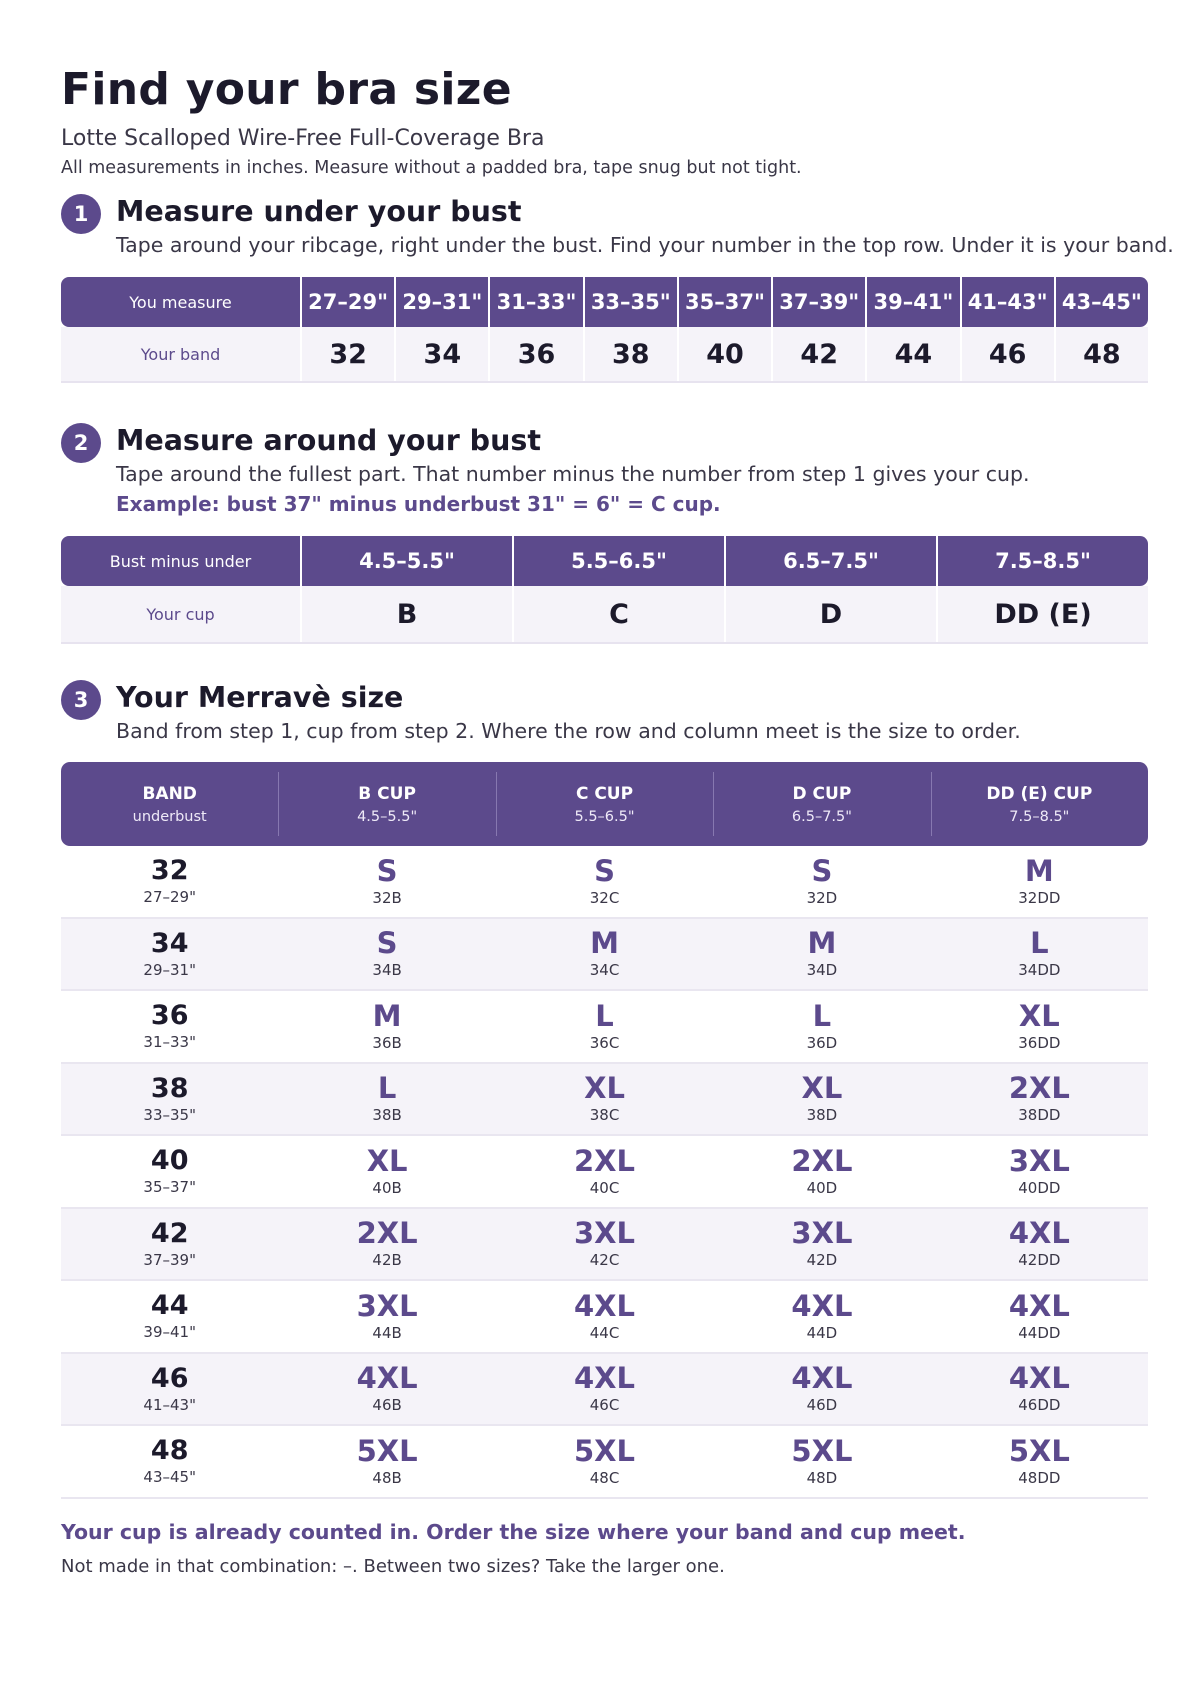  Describe the element at coordinates (1100, 302) in the screenshot. I see `measure-cell: 43–45"` at that location.